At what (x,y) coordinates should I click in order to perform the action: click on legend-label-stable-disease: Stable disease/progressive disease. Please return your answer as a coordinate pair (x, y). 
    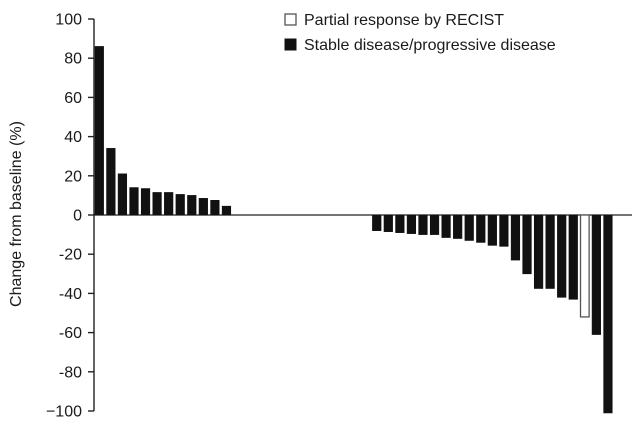
    Looking at the image, I should click on (430, 45).